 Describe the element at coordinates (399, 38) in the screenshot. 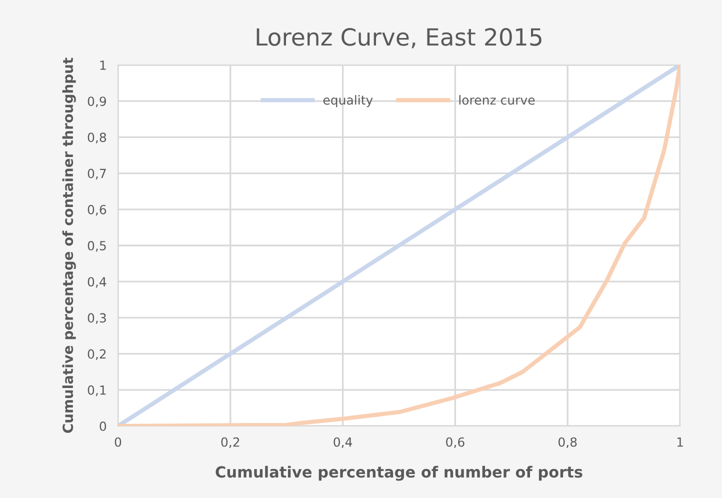

I see `chart-title: Lorenz Curve, East 2015` at that location.